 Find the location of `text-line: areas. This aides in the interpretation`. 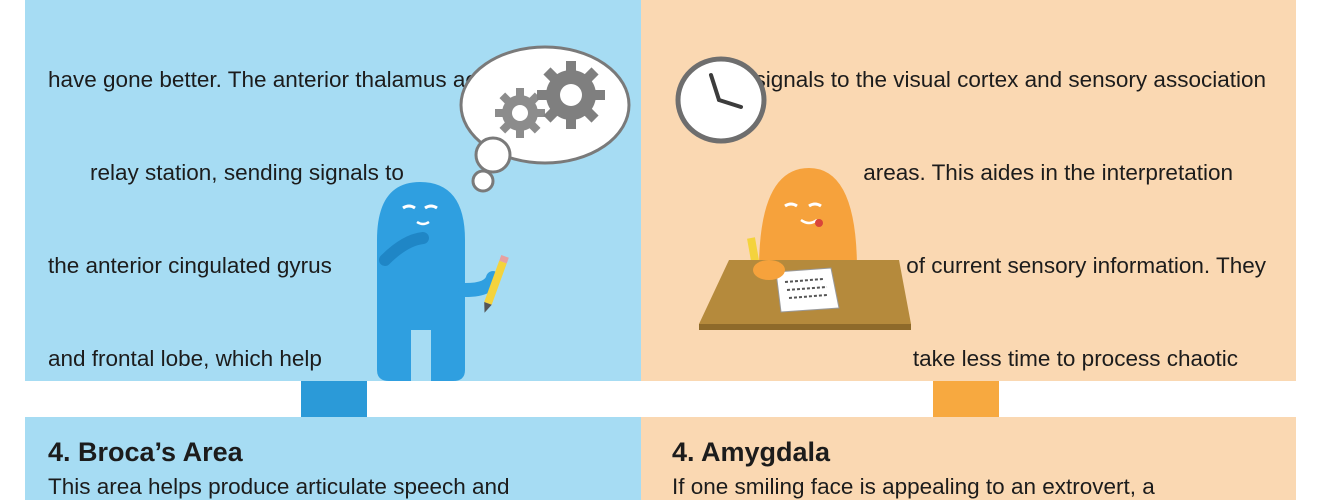

text-line: areas. This aides in the interpretation is located at coordinates (1048, 172).